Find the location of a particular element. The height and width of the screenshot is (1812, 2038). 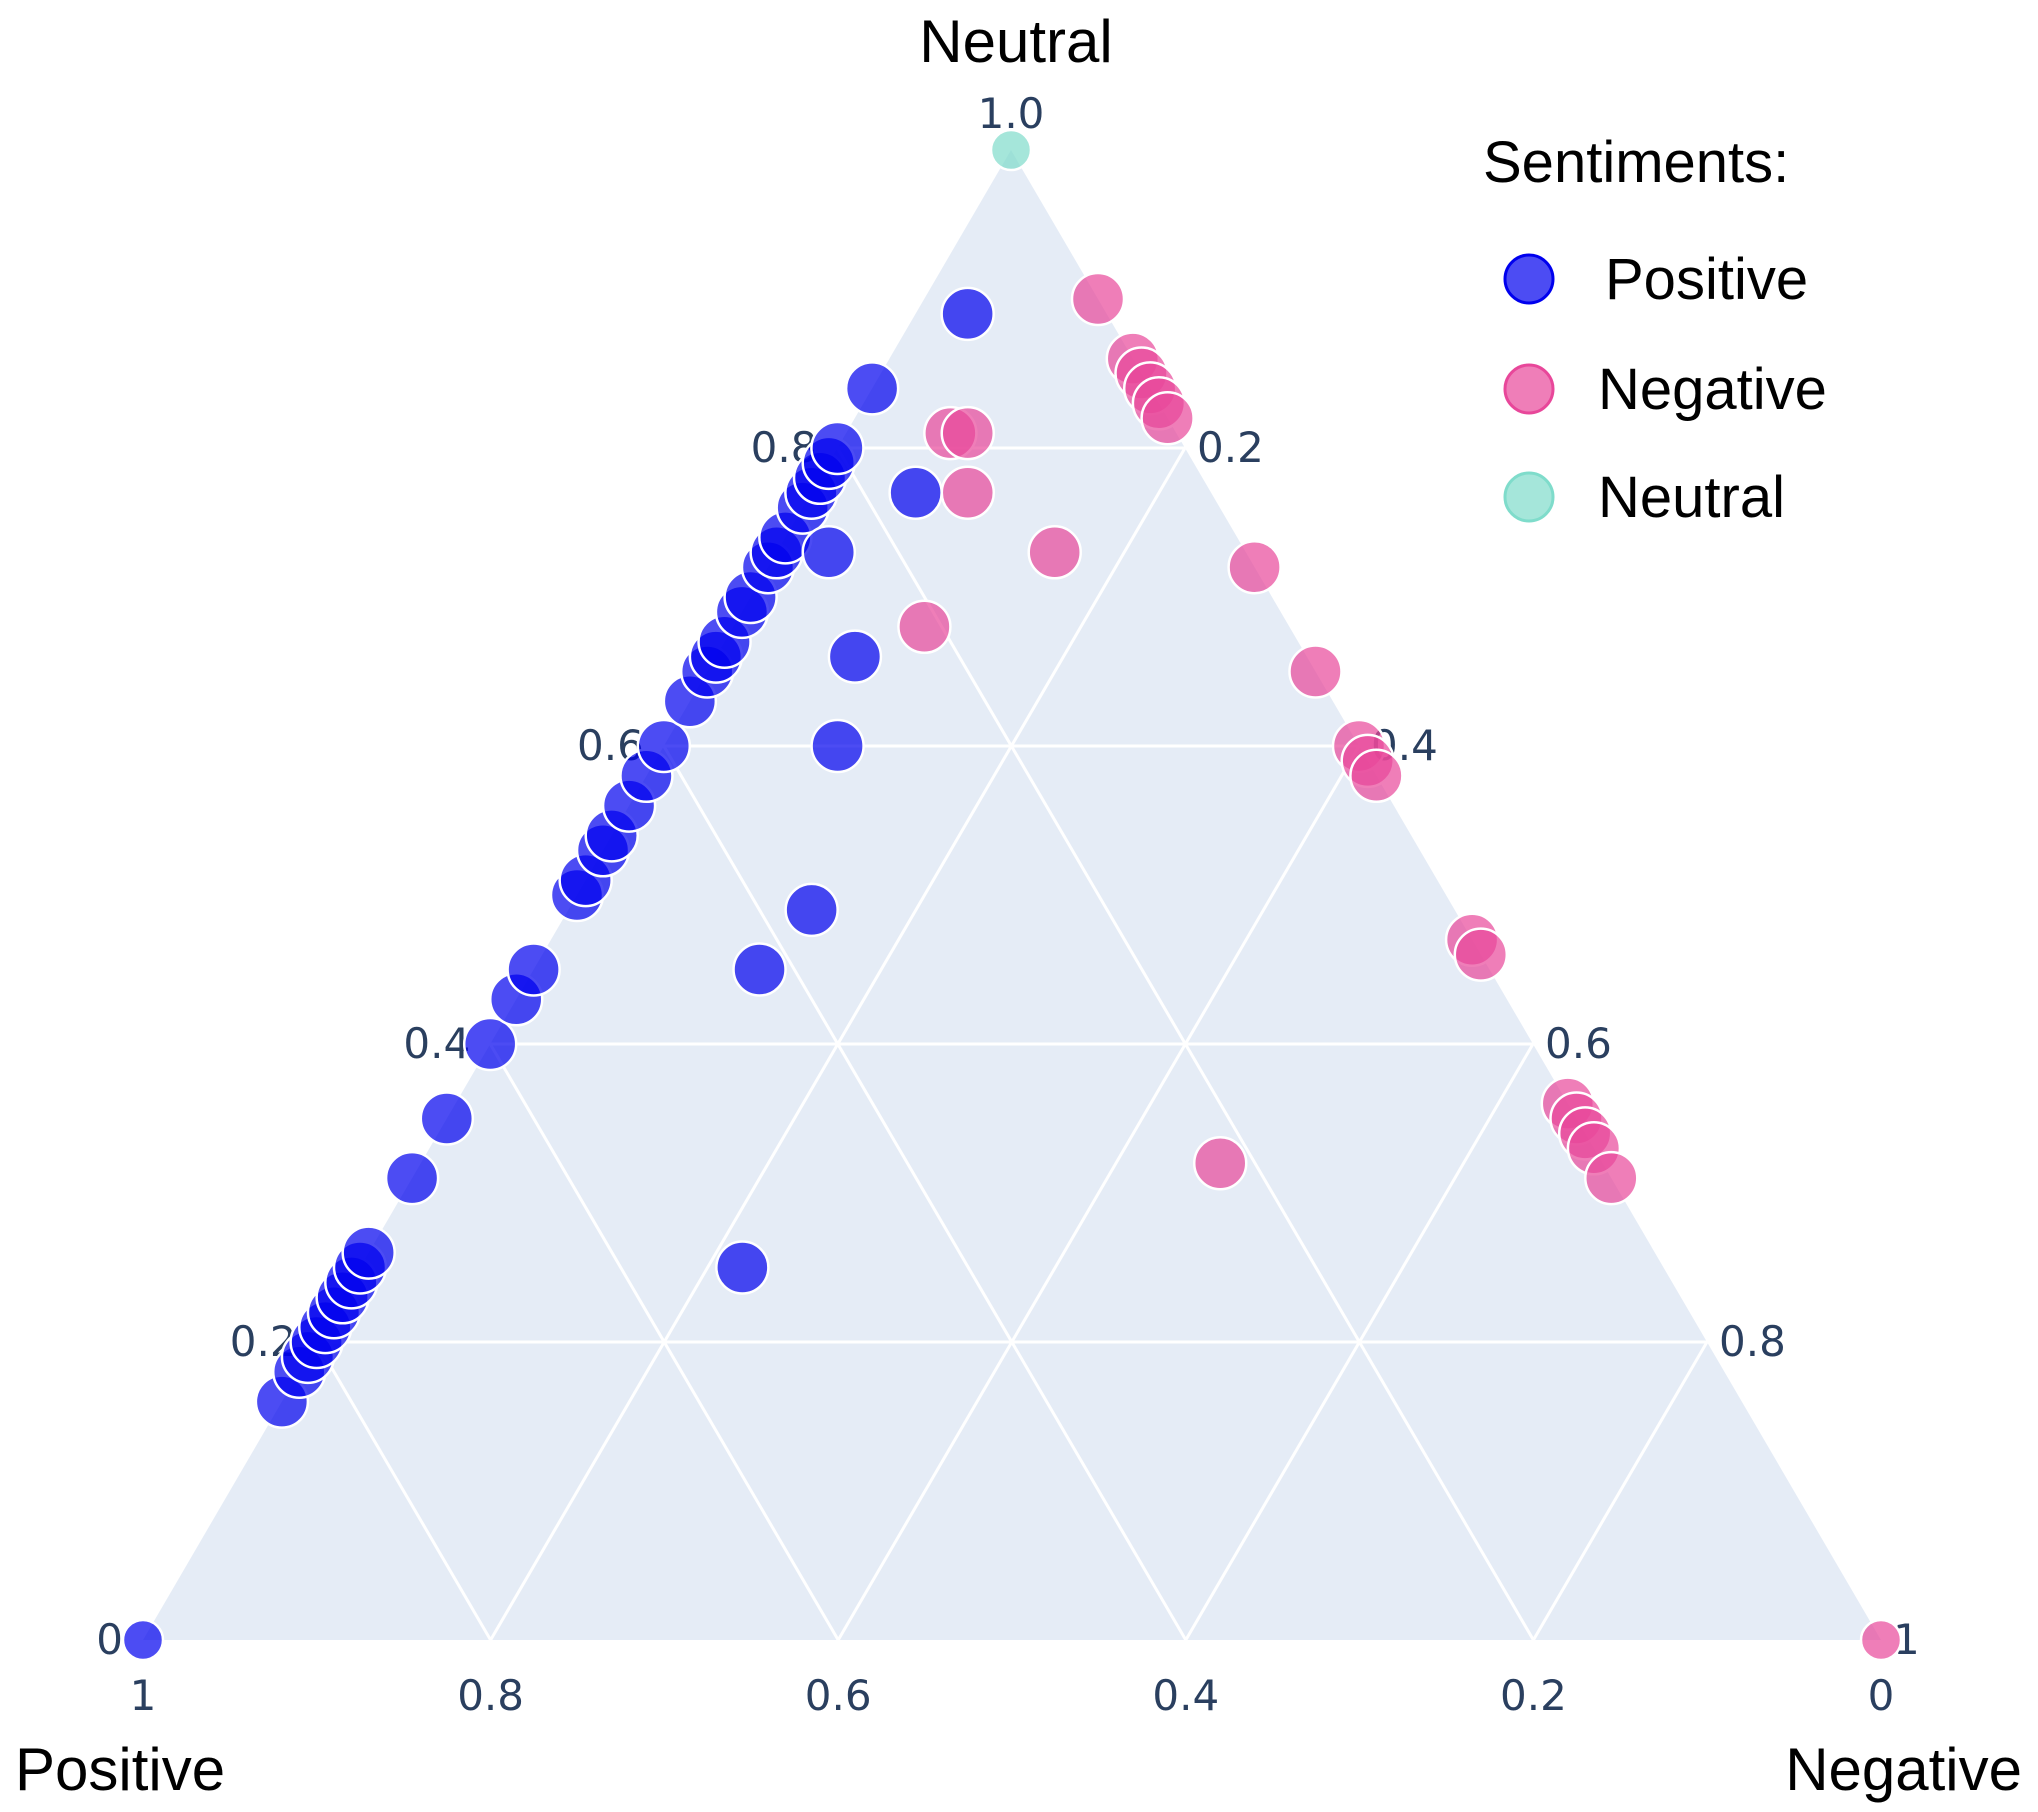

corner-title-neutral: Neutral is located at coordinates (1015, 41).